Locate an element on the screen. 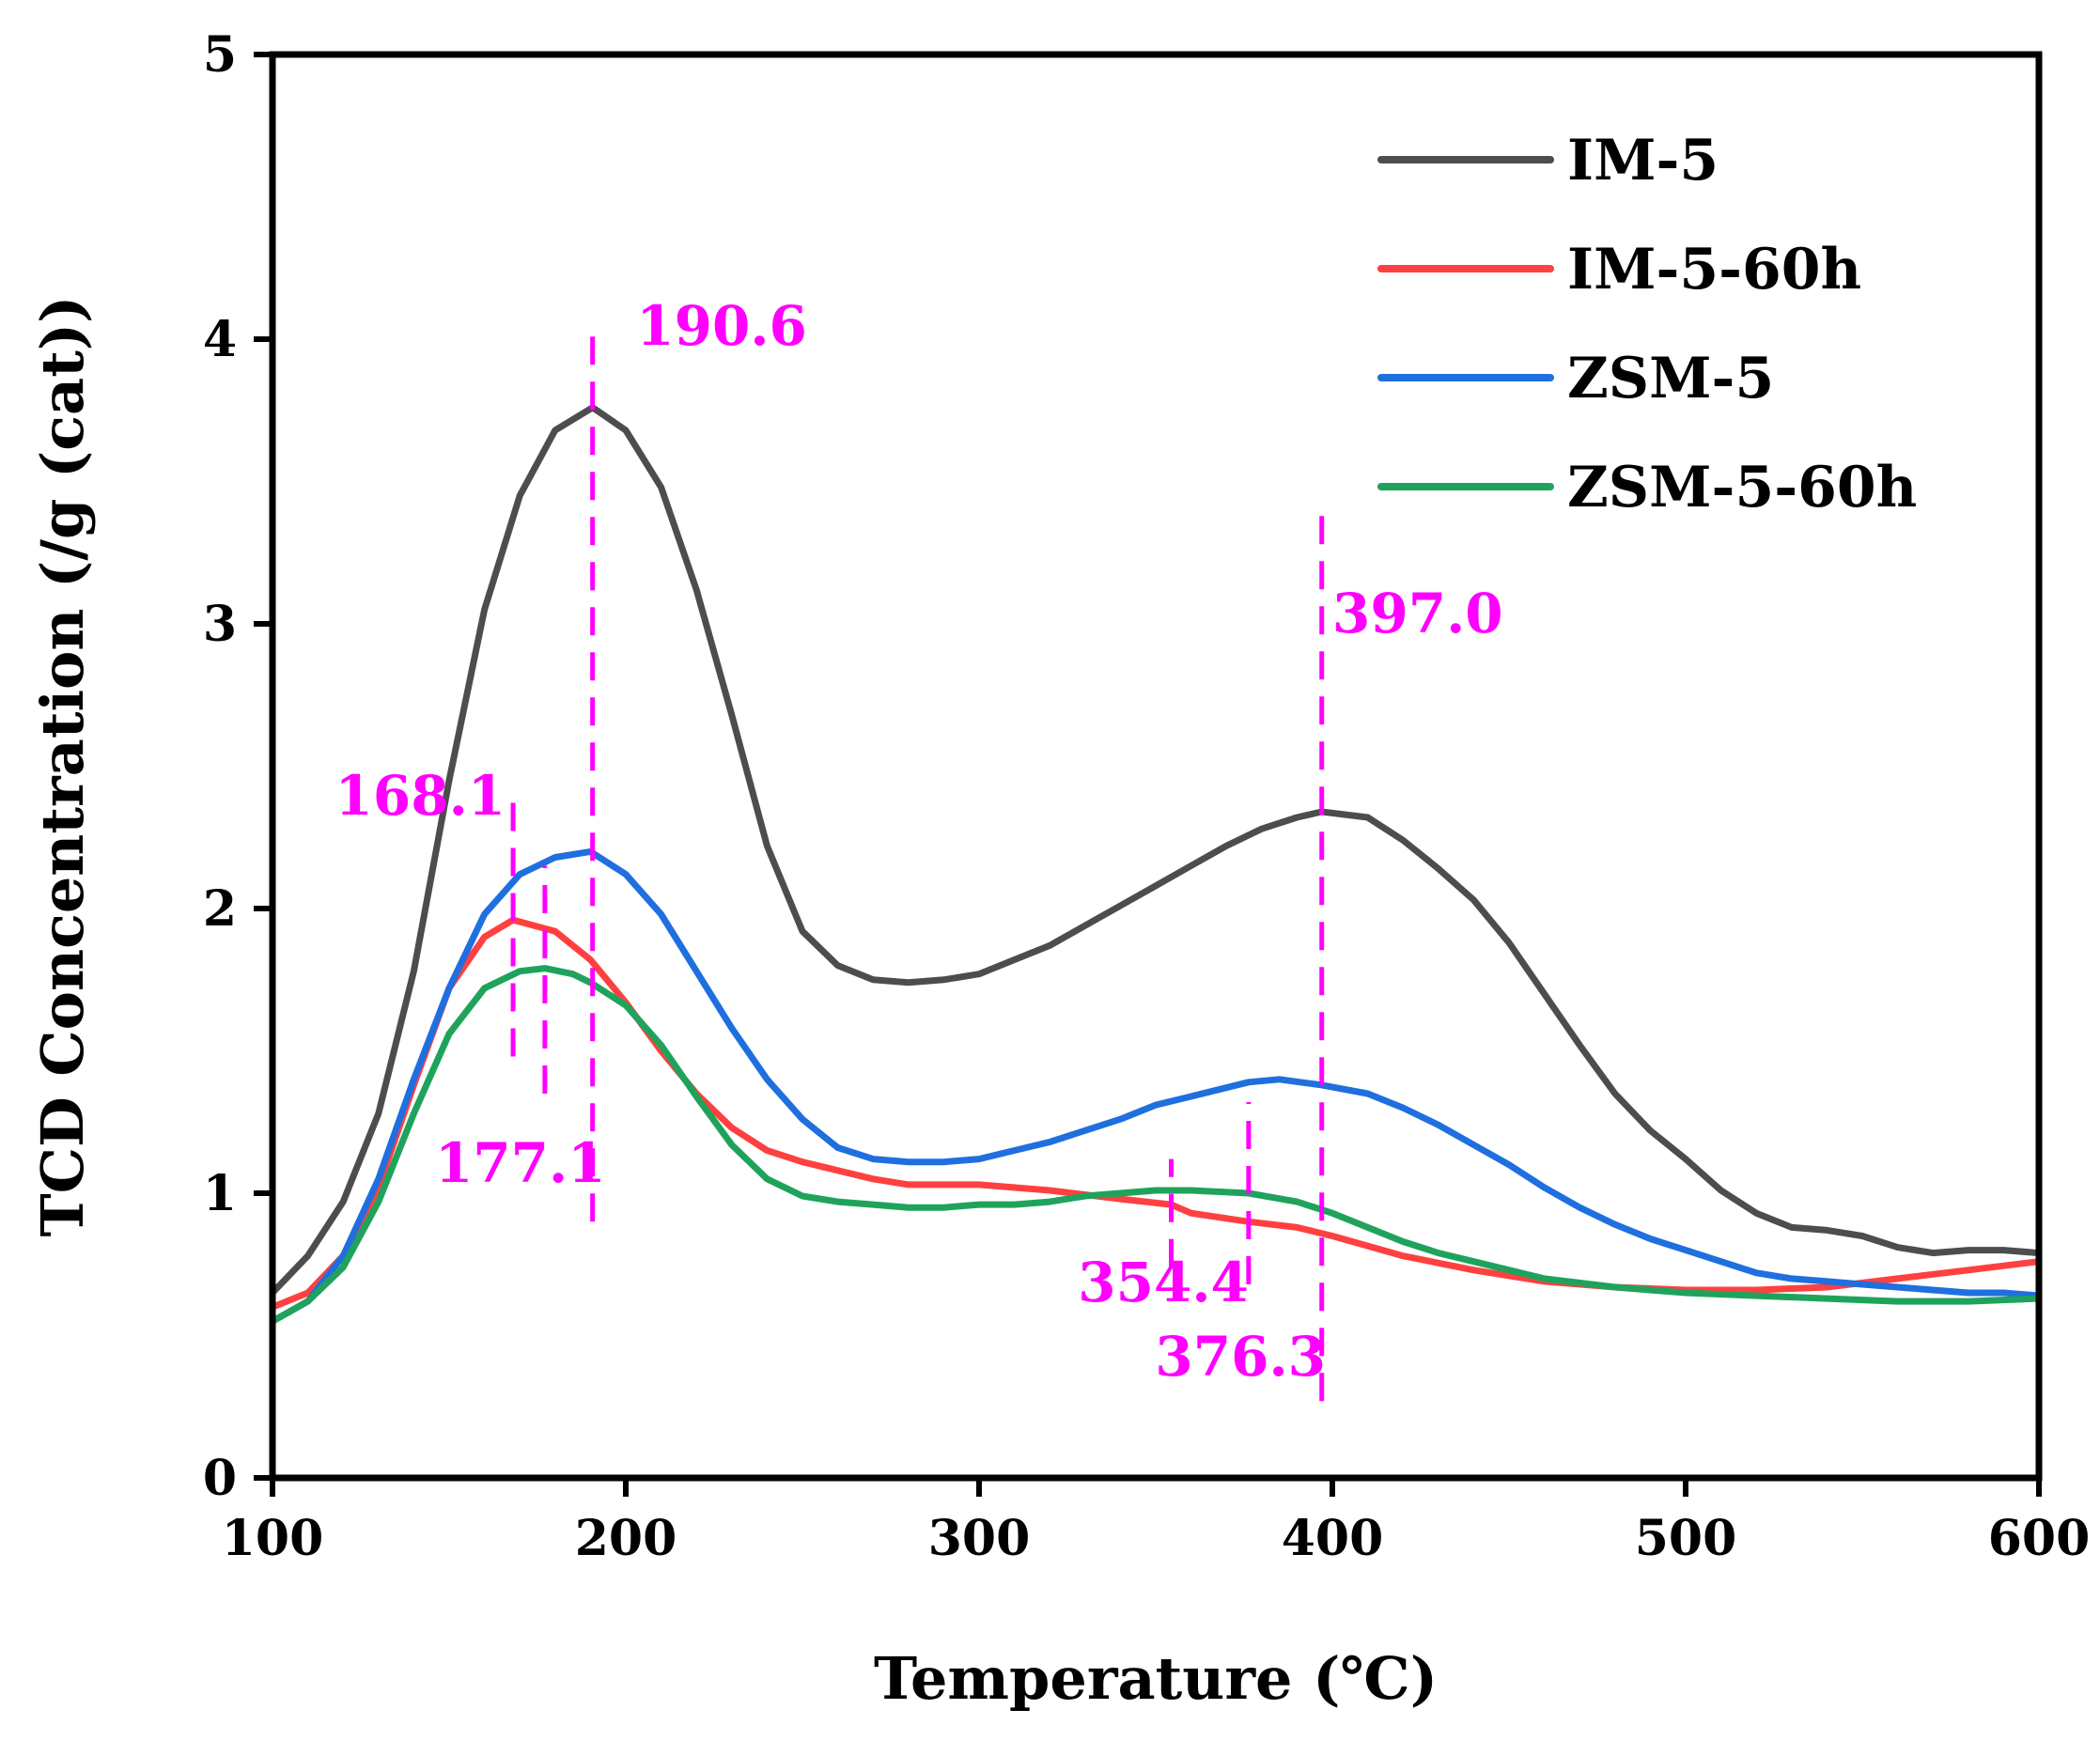  x-axis-title: Temperature (℃) is located at coordinates (1156, 1678).